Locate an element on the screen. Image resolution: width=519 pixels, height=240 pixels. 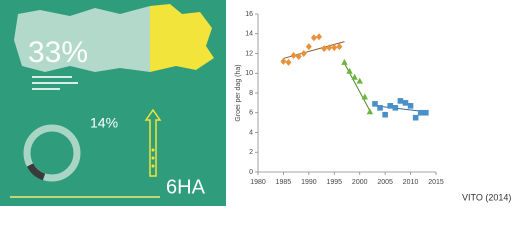
x-tick-label: 2015 is located at coordinates (436, 182).